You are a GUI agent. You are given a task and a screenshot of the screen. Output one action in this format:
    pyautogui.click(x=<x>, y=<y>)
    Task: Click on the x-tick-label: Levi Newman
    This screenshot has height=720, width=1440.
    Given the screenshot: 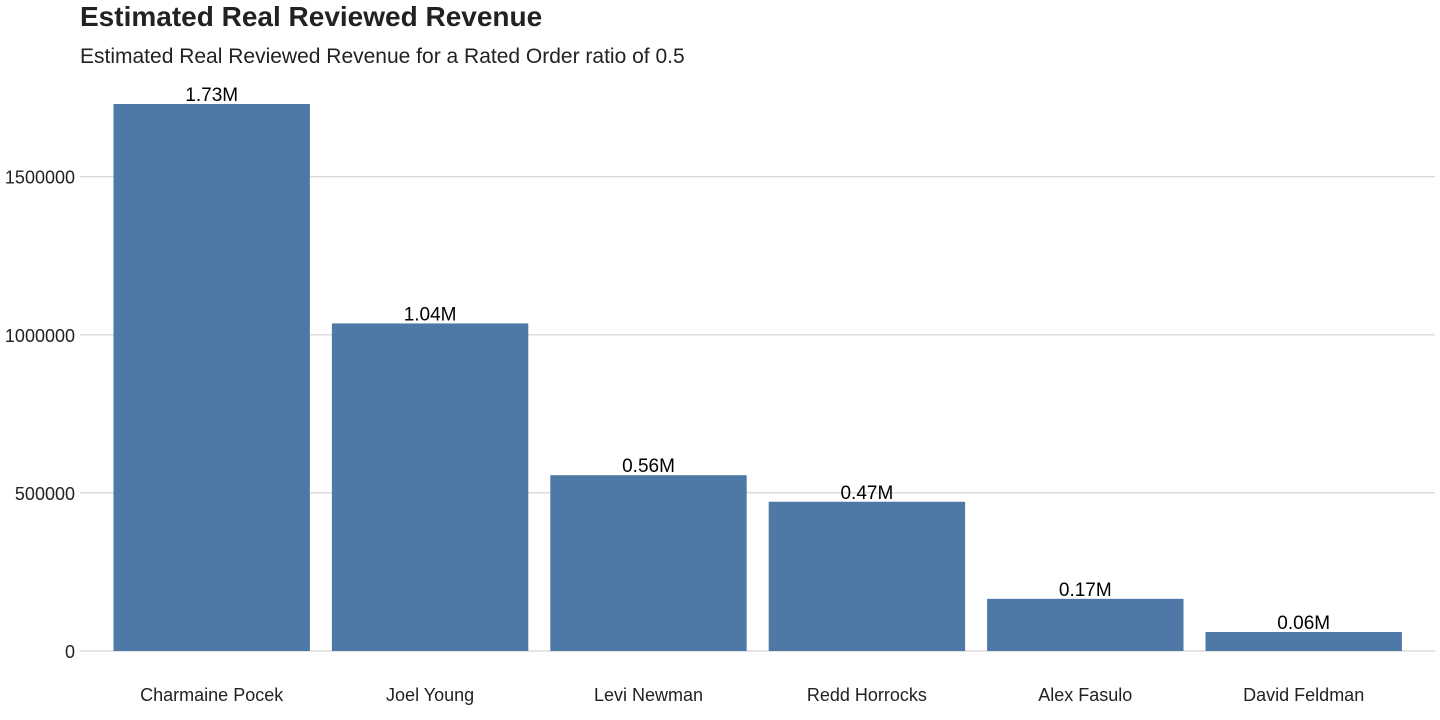 What is the action you would take?
    pyautogui.click(x=648, y=695)
    